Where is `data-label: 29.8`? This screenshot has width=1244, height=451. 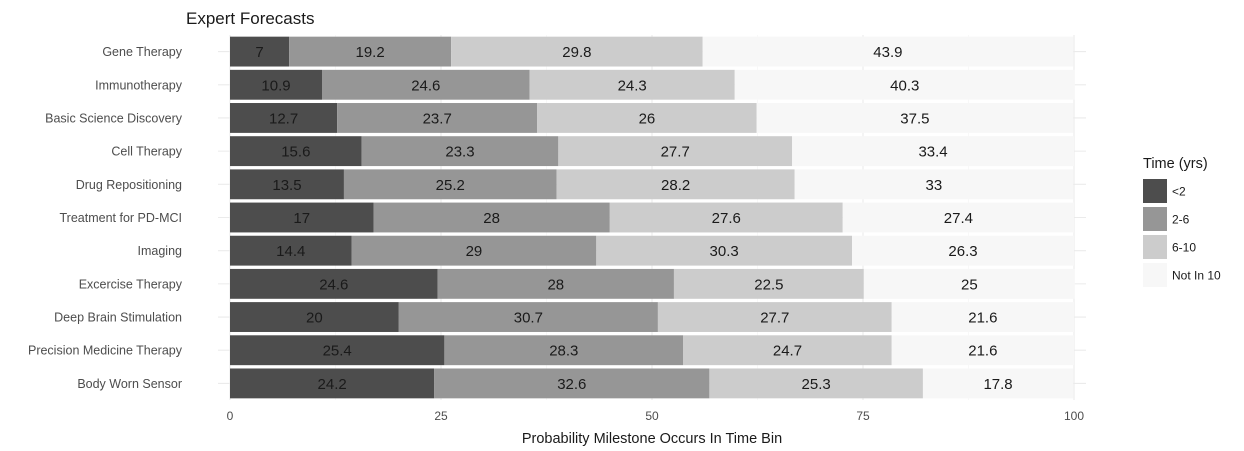 data-label: 29.8 is located at coordinates (576, 52).